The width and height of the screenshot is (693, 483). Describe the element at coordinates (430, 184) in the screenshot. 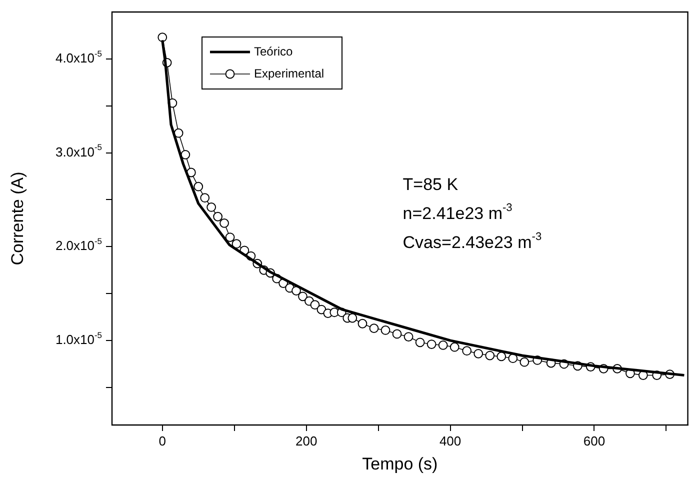

I see `annotation: T=85 K` at that location.